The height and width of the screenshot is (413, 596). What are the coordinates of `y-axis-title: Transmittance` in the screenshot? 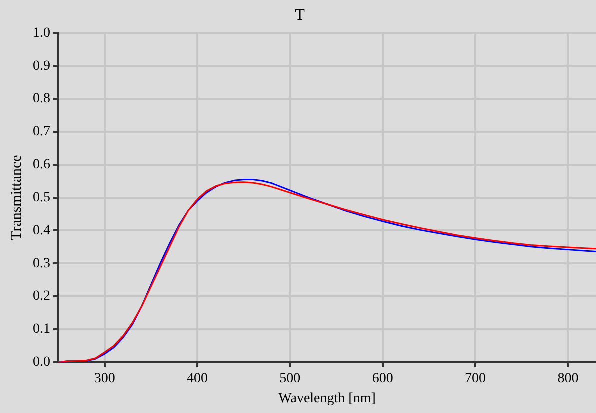 It's located at (16, 197).